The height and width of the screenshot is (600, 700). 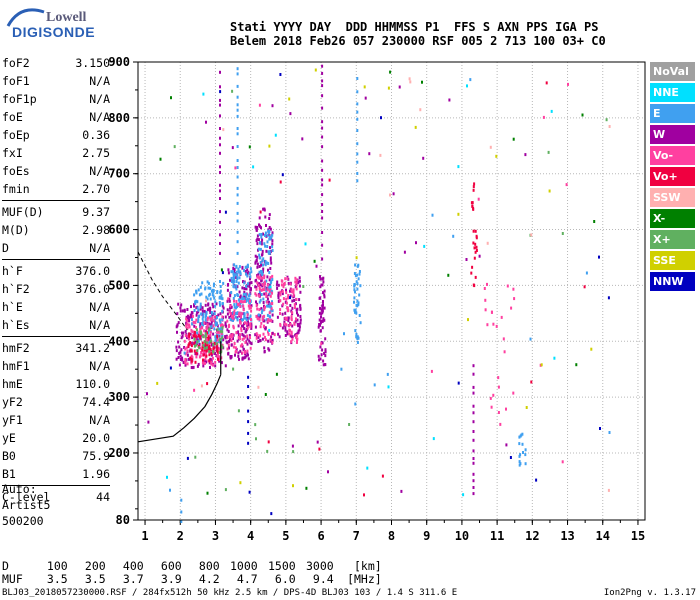 I want to click on muf-table-muf-row-cell: 4.7, so click(x=247, y=579).